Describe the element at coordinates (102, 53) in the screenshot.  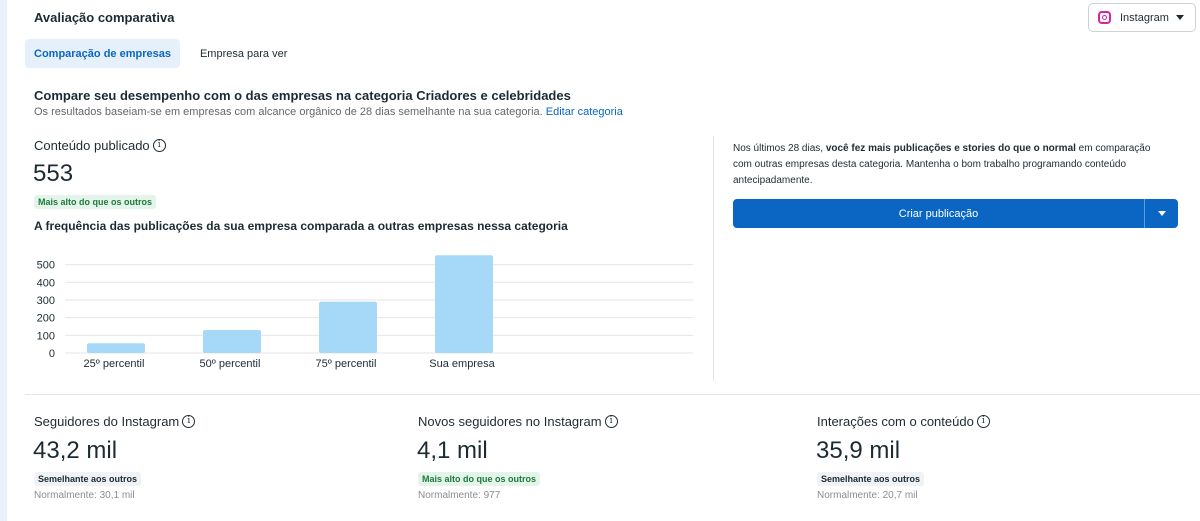
I see `tab-company-comparison: Comparação de empresas` at that location.